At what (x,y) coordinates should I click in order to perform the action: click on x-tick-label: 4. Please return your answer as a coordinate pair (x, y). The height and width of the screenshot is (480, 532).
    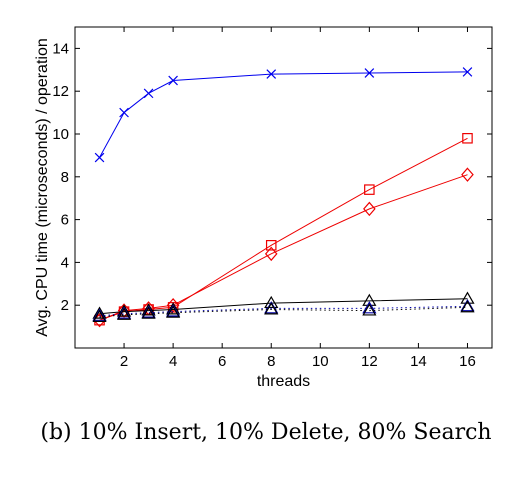
    Looking at the image, I should click on (173, 361).